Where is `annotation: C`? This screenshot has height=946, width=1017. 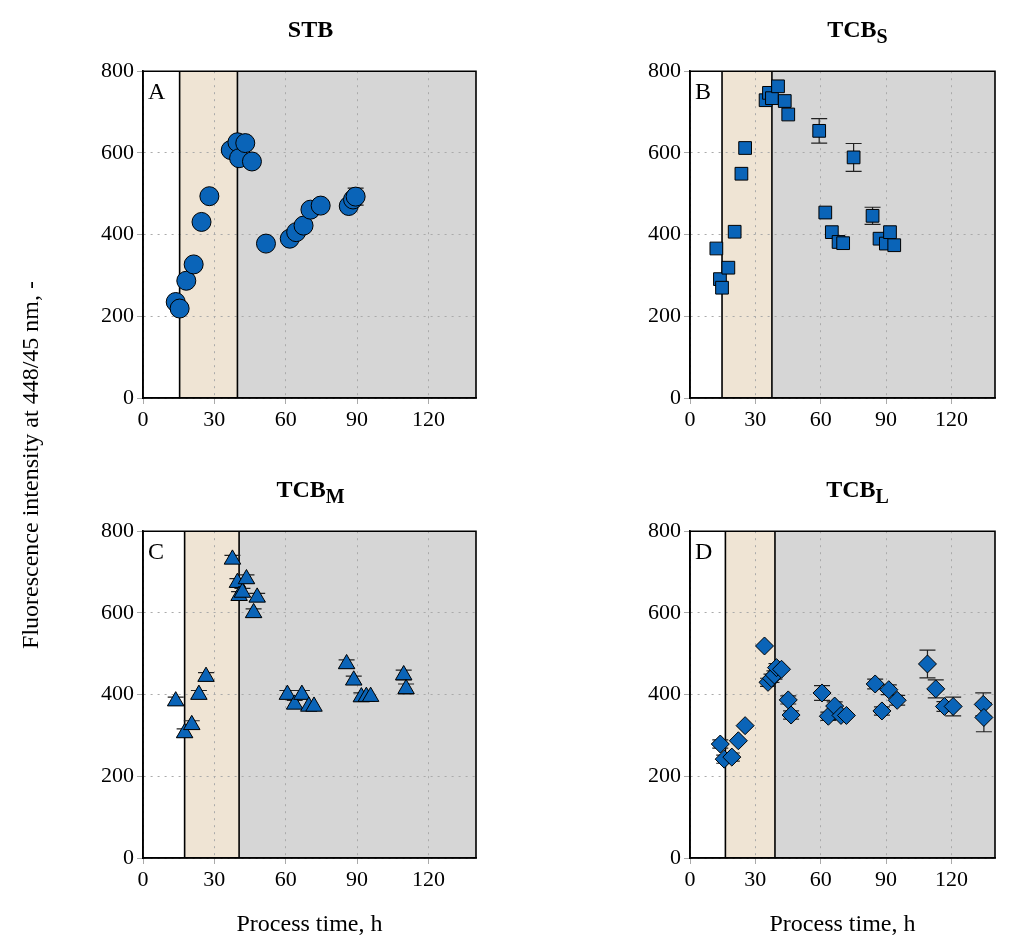 annotation: C is located at coordinates (156, 551).